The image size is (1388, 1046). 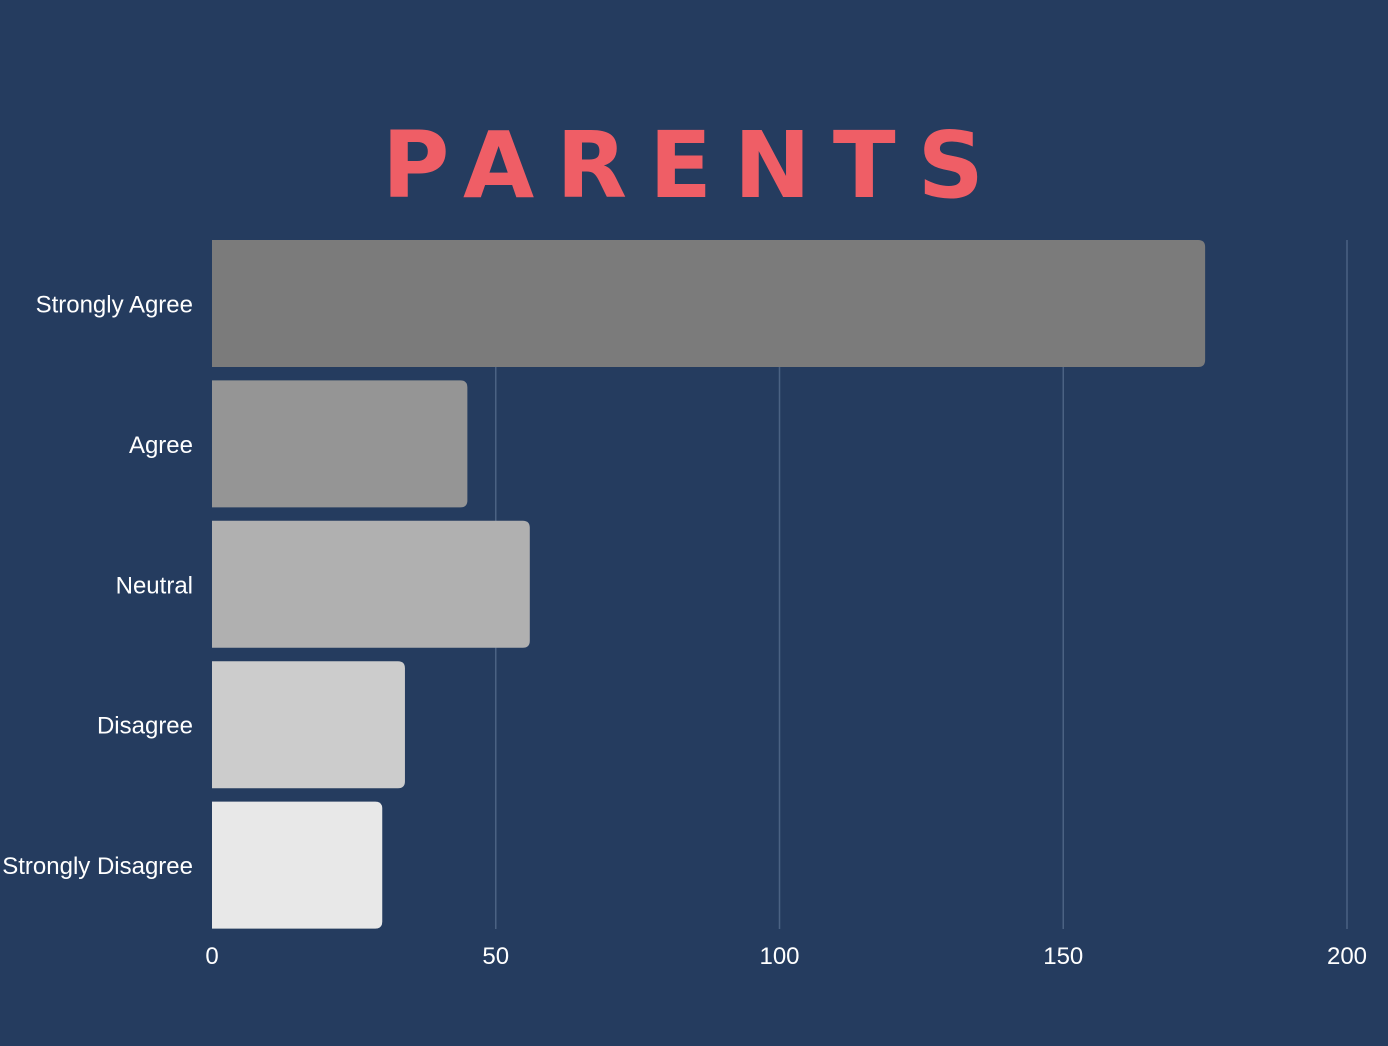 What do you see at coordinates (495, 956) in the screenshot?
I see `x-tick-label: 50` at bounding box center [495, 956].